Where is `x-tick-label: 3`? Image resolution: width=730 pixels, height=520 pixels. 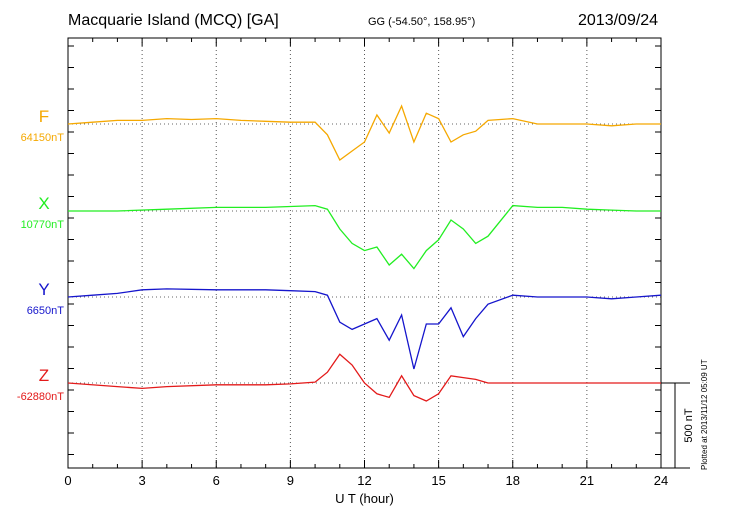
x-tick-label: 3 is located at coordinates (142, 480).